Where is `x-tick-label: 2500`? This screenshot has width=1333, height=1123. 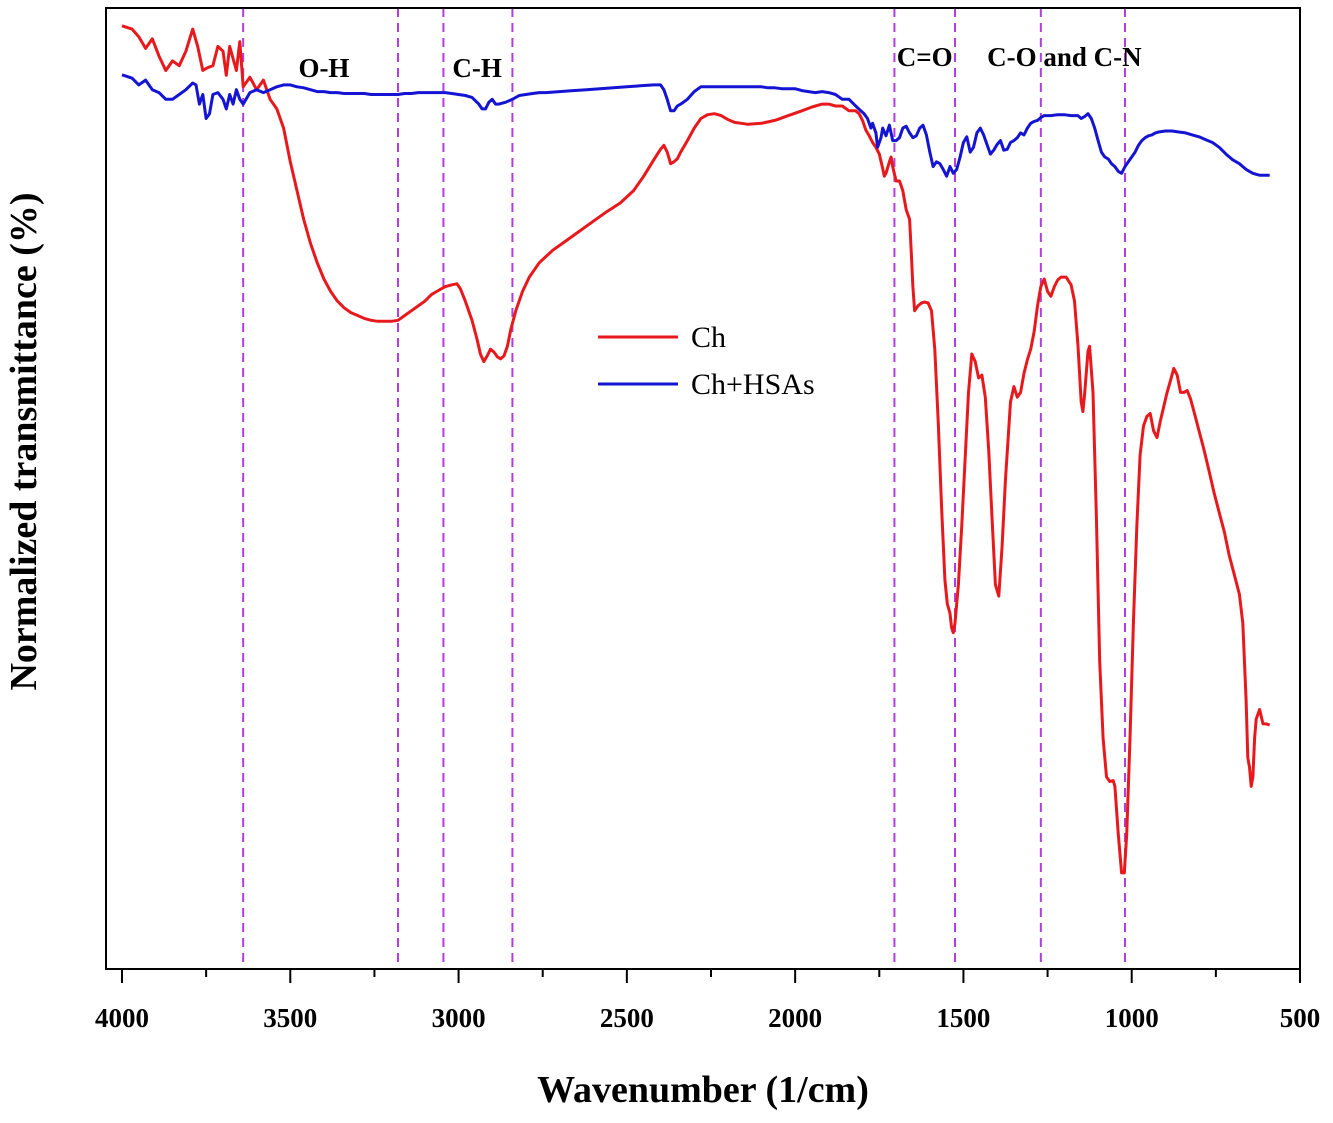
x-tick-label: 2500 is located at coordinates (627, 1018).